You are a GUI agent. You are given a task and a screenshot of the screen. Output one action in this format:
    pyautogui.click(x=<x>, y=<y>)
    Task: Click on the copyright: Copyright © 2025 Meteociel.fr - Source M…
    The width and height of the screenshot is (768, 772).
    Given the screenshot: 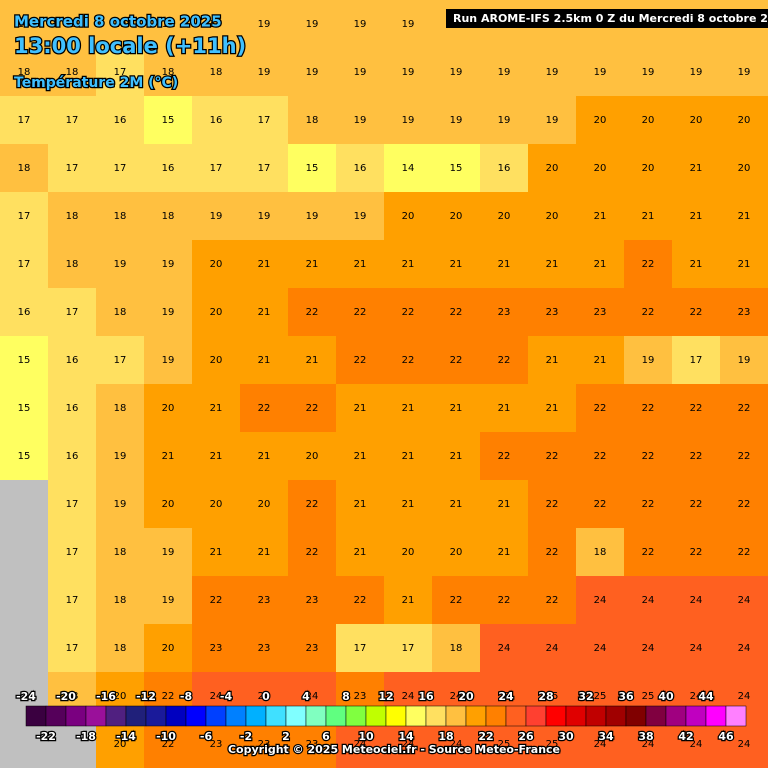 What is the action you would take?
    pyautogui.click(x=394, y=749)
    